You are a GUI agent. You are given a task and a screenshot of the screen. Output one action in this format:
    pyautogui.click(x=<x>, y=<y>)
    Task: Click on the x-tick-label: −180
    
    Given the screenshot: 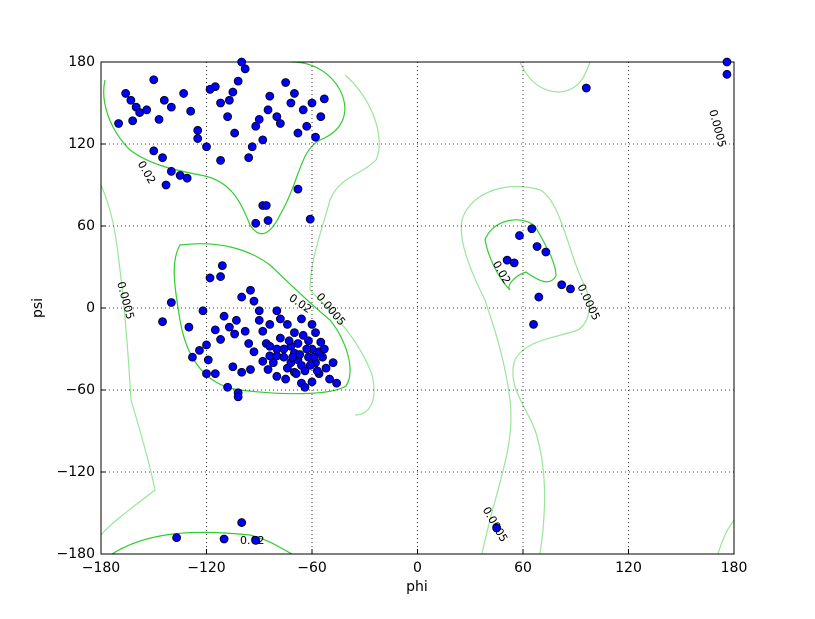 What is the action you would take?
    pyautogui.click(x=101, y=568)
    